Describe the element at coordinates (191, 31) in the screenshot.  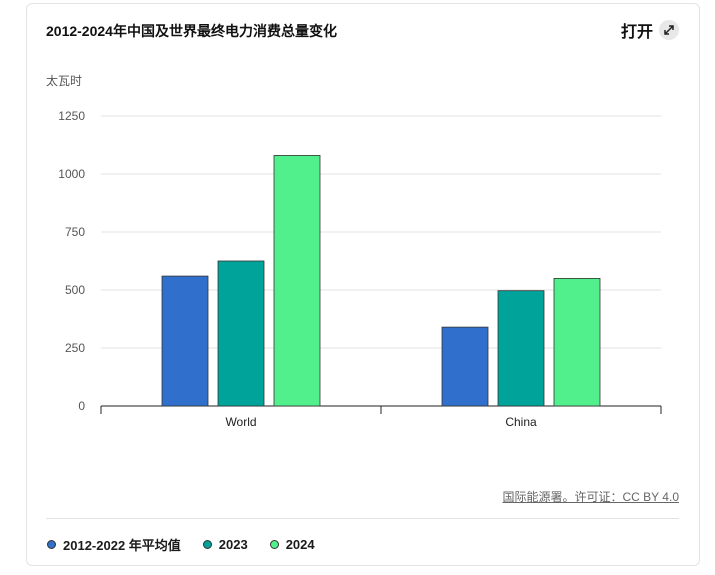
I see `chart-title: 2012-2024年中国及世界最终电力消费总量变化` at that location.